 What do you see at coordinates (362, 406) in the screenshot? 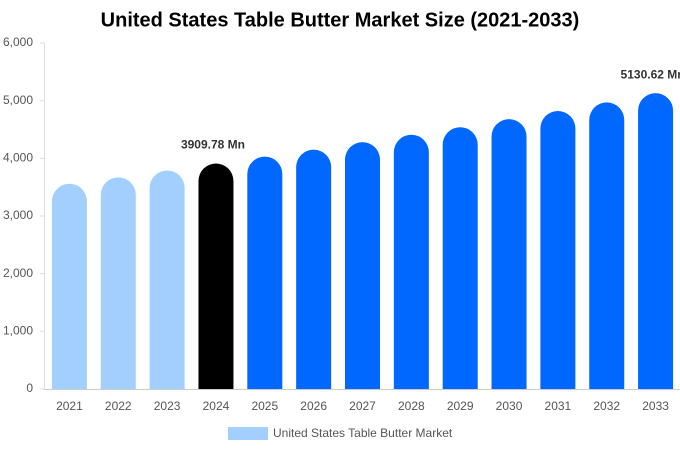
I see `x-tick-label: 2027` at bounding box center [362, 406].